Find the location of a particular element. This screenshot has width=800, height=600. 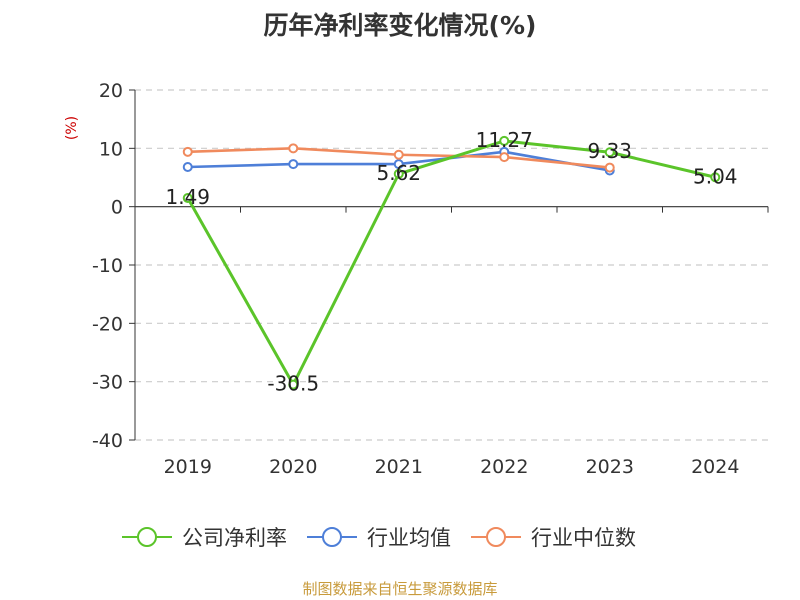

data-label: 9.33 is located at coordinates (609, 151).